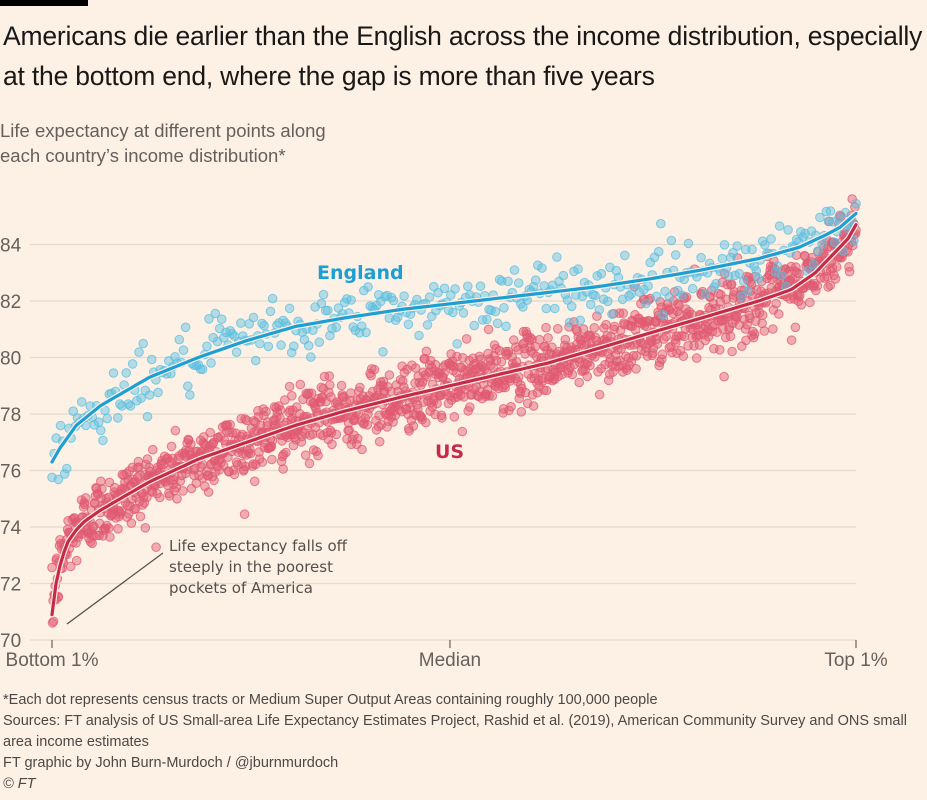 This screenshot has height=800, width=927. Describe the element at coordinates (10, 302) in the screenshot. I see `y-tick-label: 82` at that location.